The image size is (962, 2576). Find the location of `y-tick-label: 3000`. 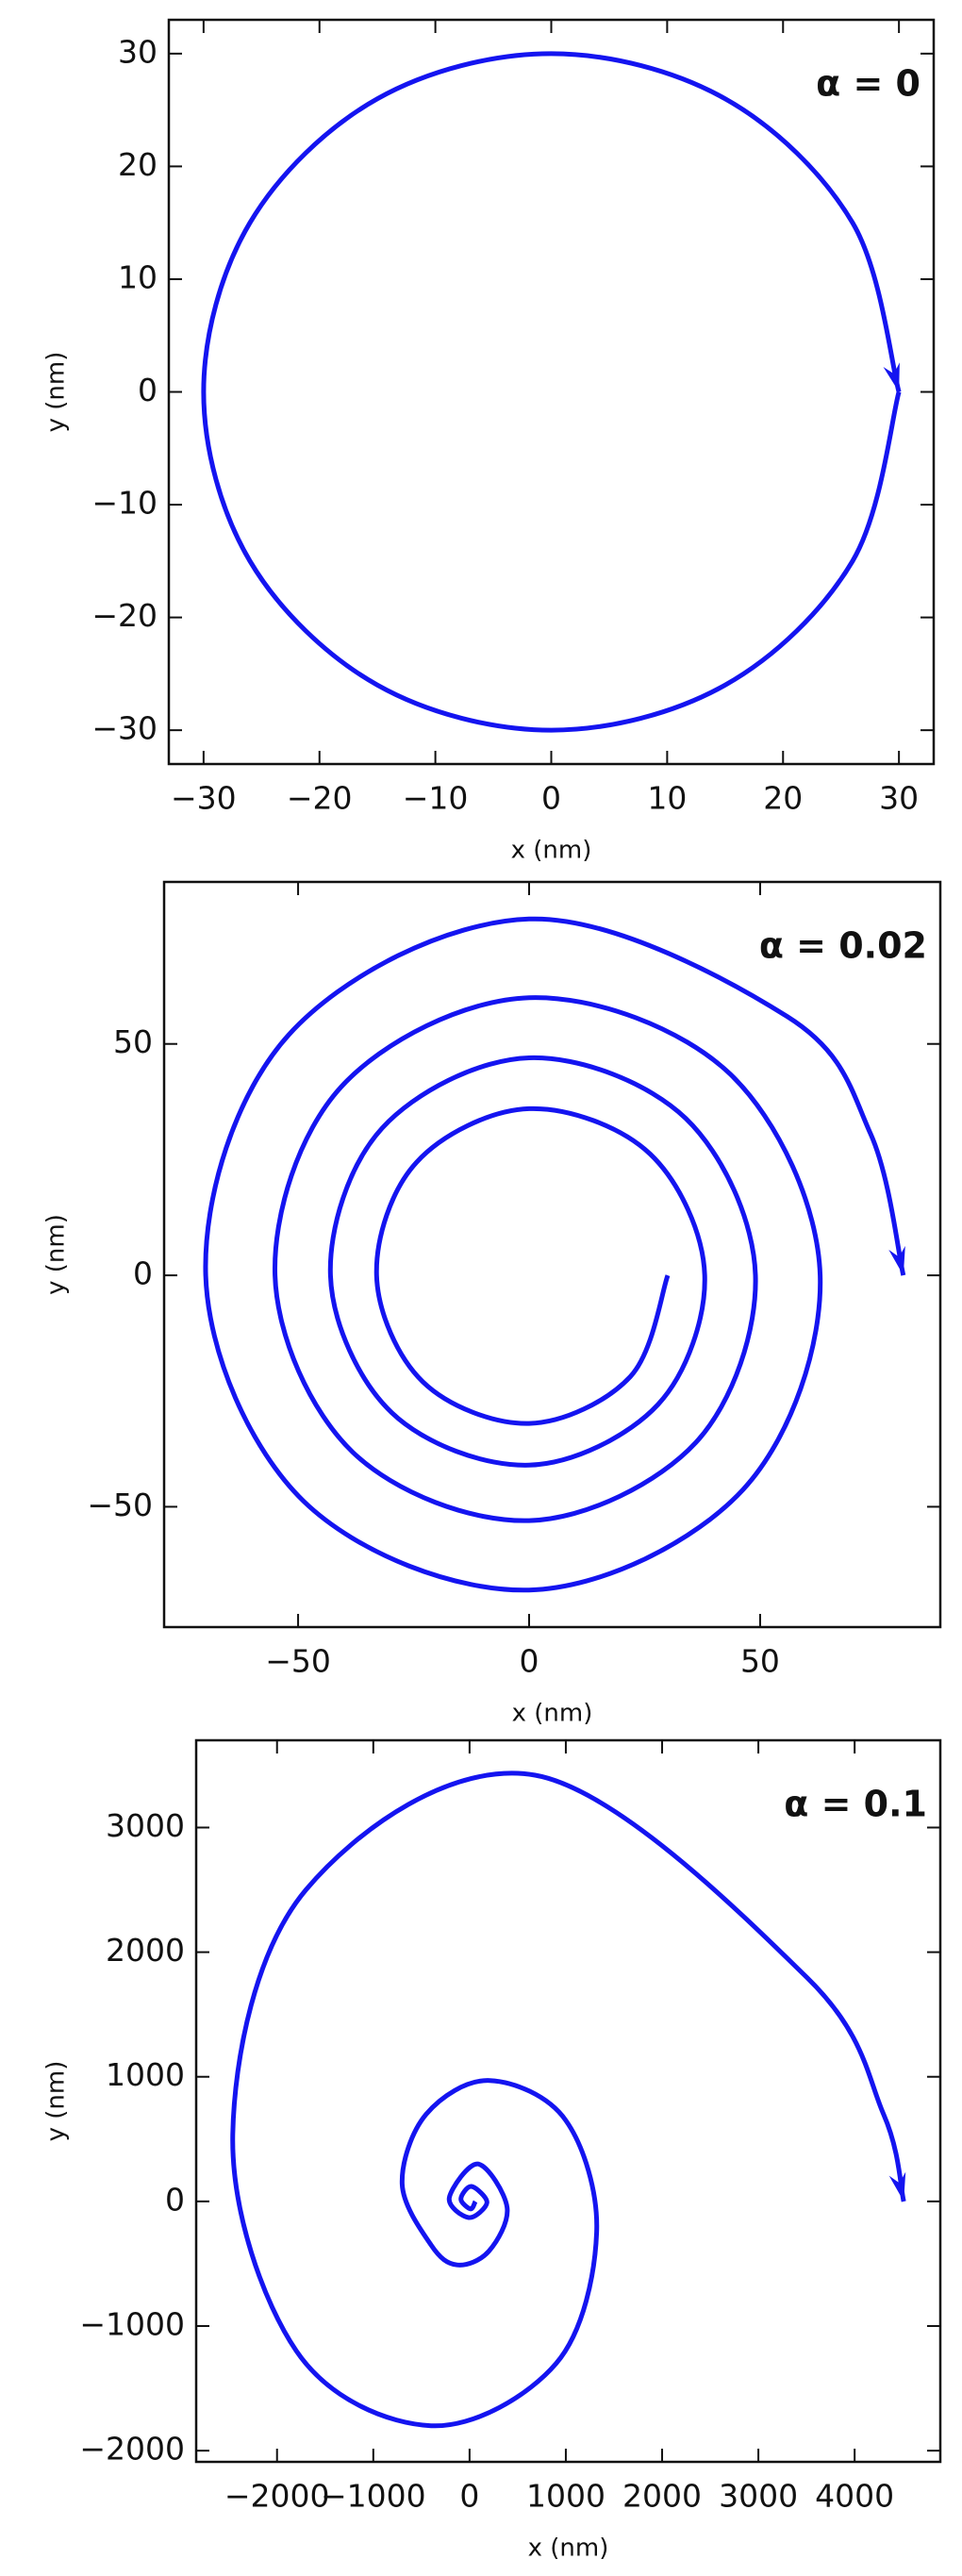

y-tick-label: 3000 is located at coordinates (145, 1825).